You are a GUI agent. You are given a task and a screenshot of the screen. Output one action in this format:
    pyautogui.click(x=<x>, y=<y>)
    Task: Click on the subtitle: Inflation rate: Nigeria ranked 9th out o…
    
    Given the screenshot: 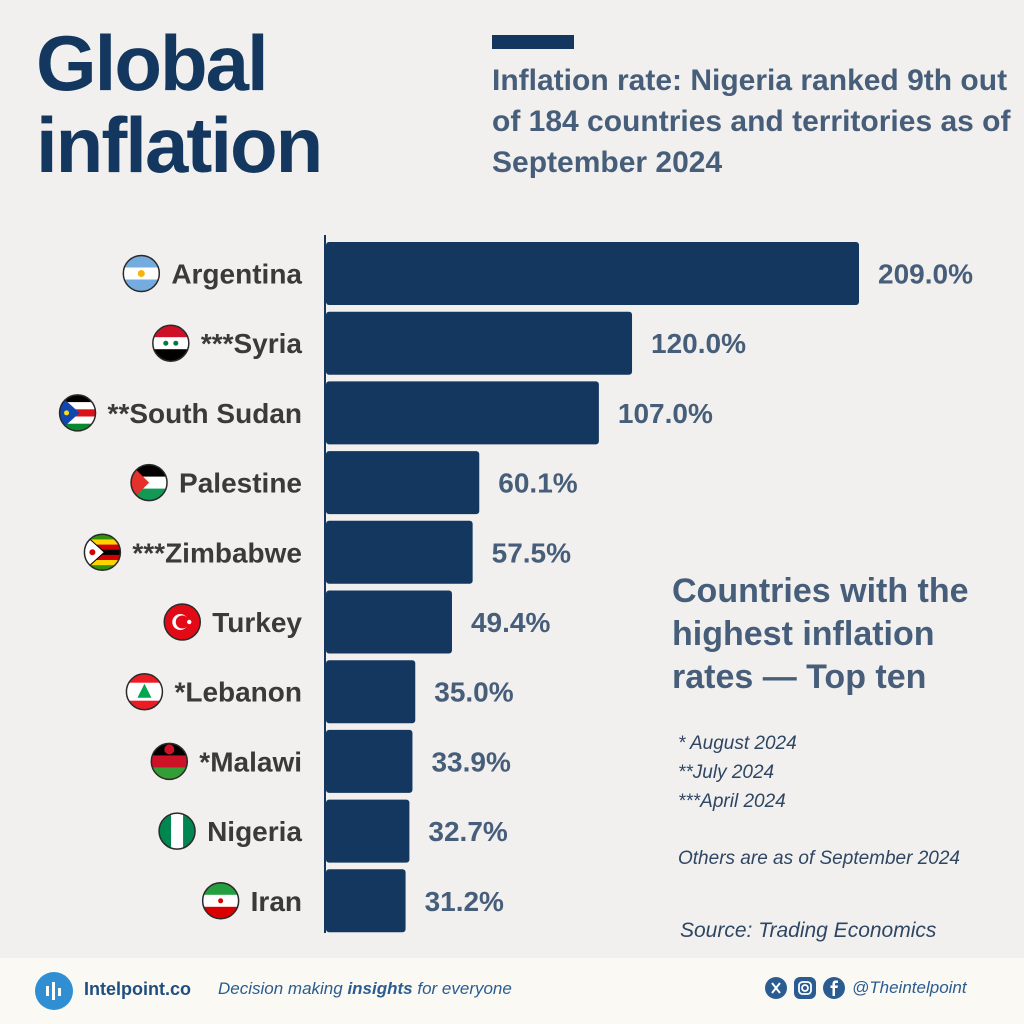 What is the action you would take?
    pyautogui.click(x=751, y=121)
    